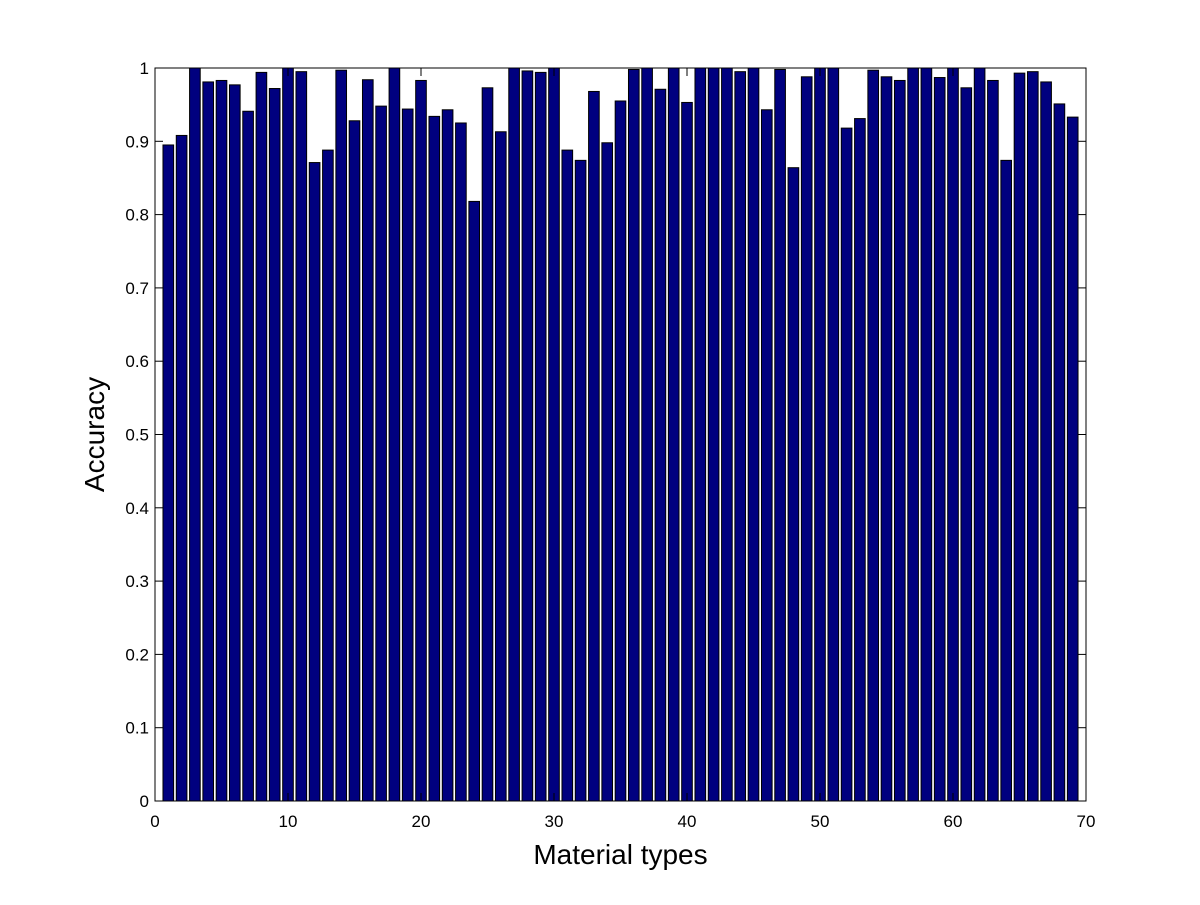 Image resolution: width=1200 pixels, height=905 pixels. What do you see at coordinates (144, 68) in the screenshot?
I see `y-tick-label: 1` at bounding box center [144, 68].